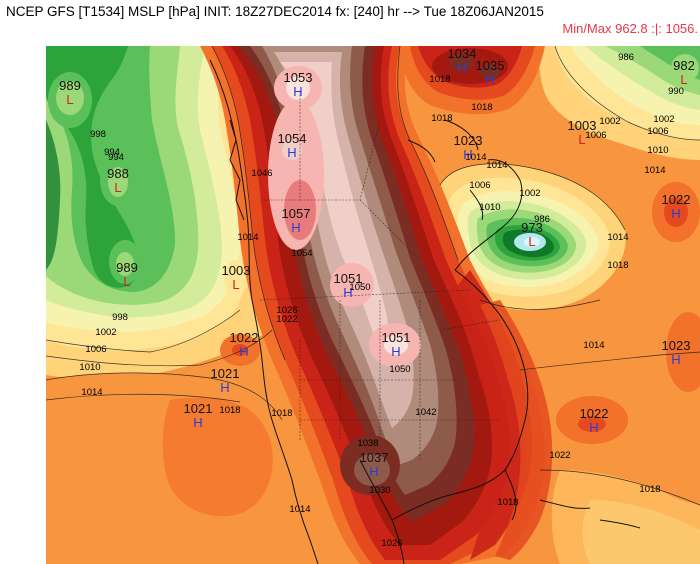  I want to click on pressure-value: 1053, so click(298, 77).